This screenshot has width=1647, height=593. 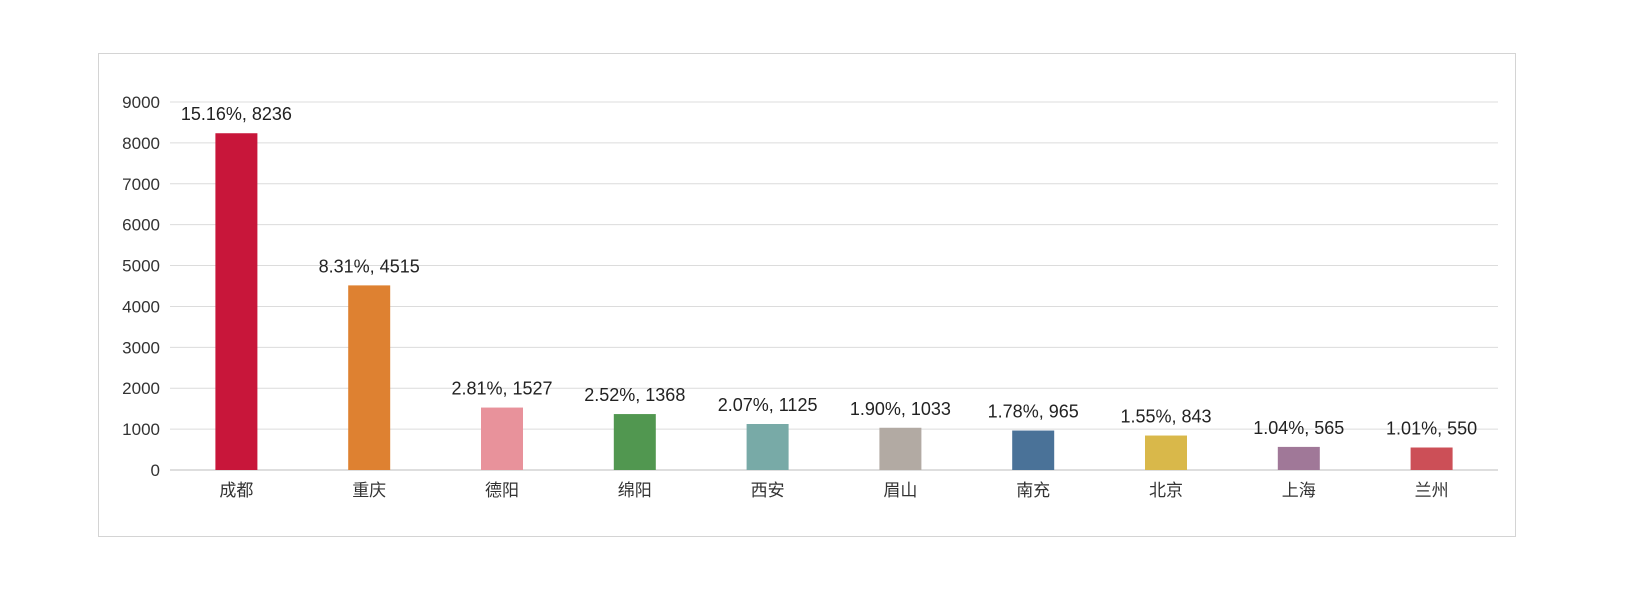 I want to click on x-axis: 成都 重庆 德阳 绵阳 西安 眉山 南充 北京 上海 兰州, so click(x=833, y=491).